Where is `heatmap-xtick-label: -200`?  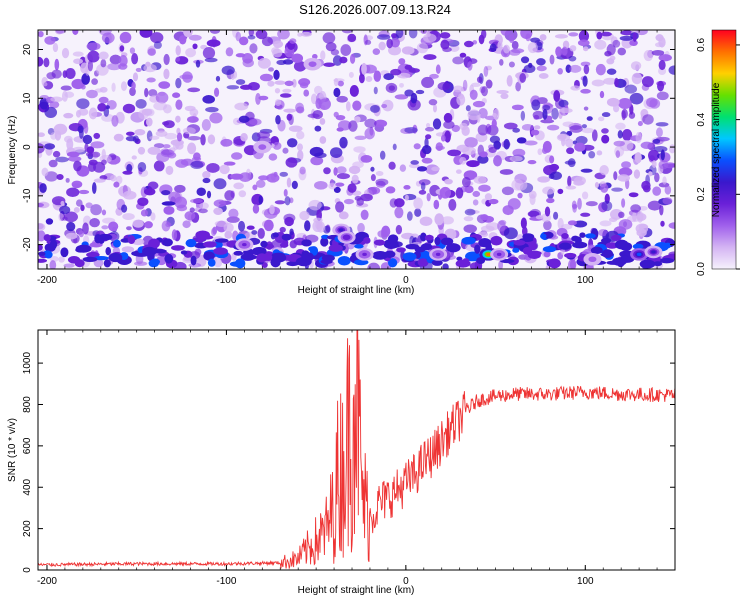
heatmap-xtick-label: -200 is located at coordinates (47, 280).